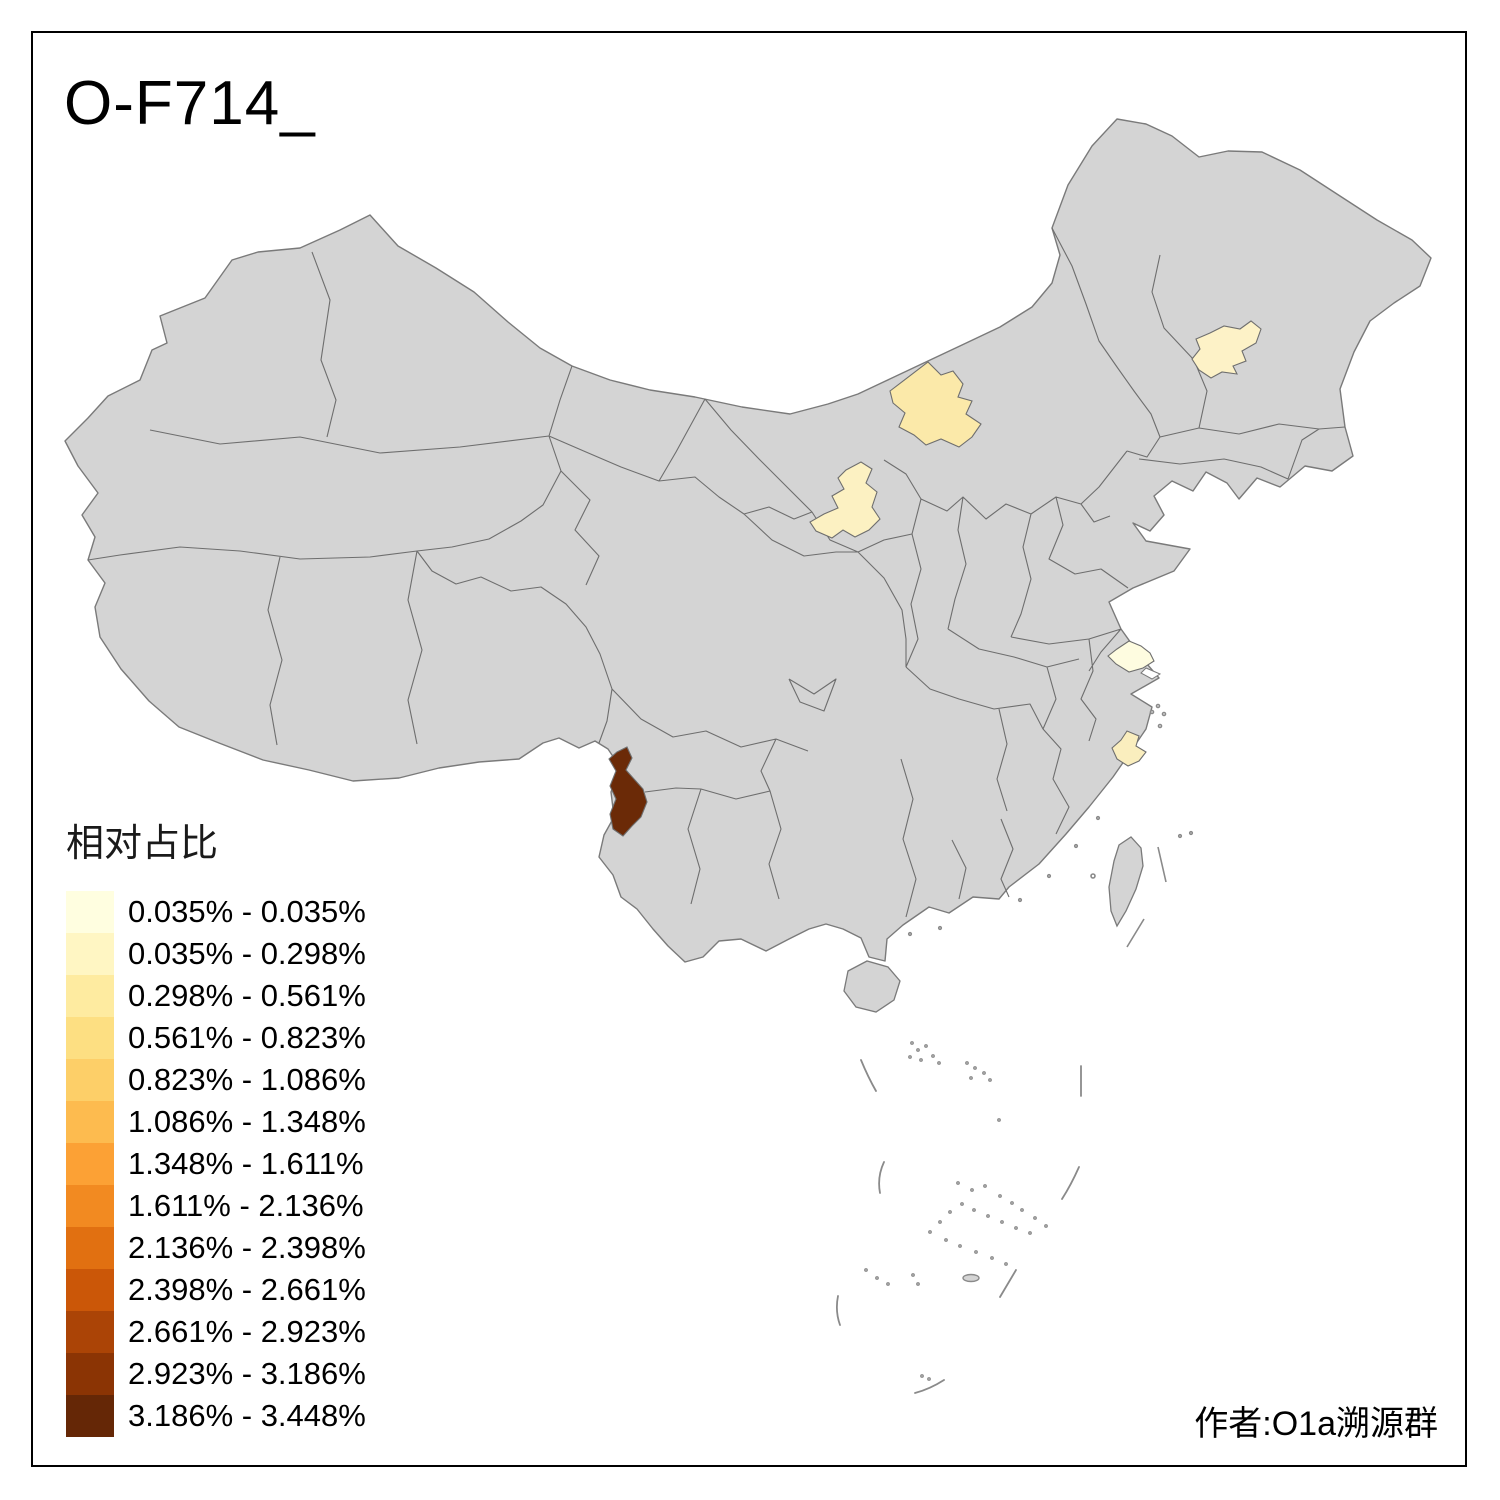 The height and width of the screenshot is (1500, 1500). What do you see at coordinates (845, 500) in the screenshot?
I see `region-ningxia-area` at bounding box center [845, 500].